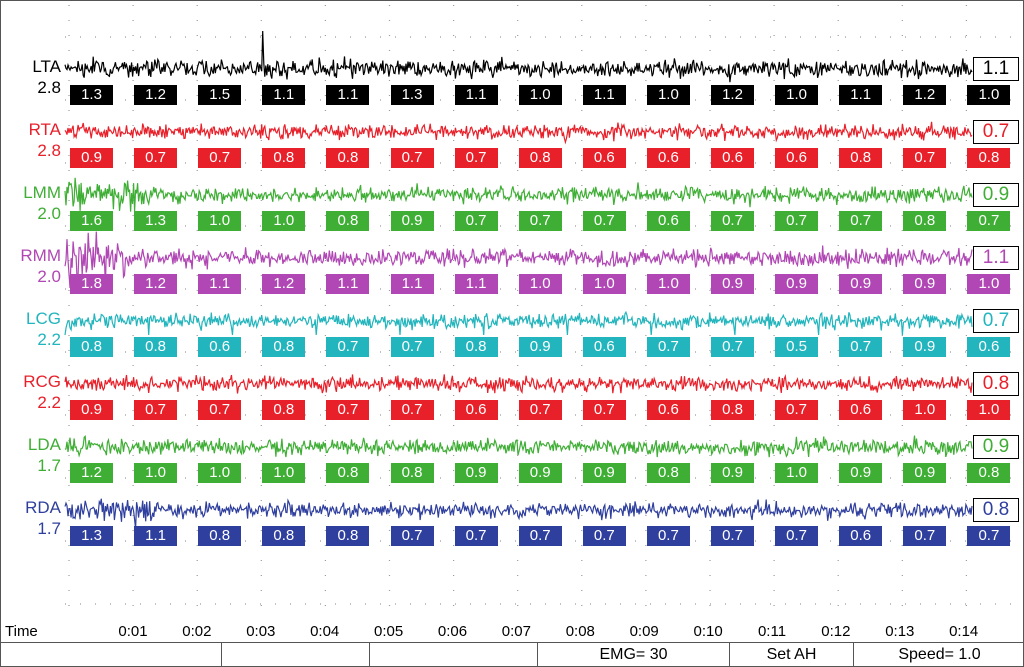  I want to click on channel-gain-lda: 1.7, so click(49, 465).